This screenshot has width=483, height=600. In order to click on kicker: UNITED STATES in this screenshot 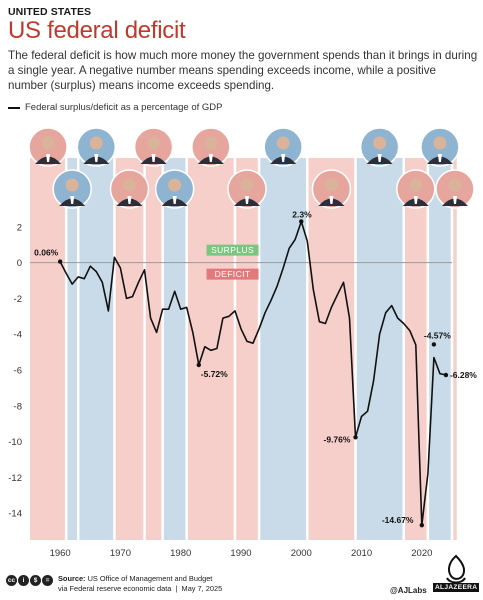, I will do `click(50, 12)`.